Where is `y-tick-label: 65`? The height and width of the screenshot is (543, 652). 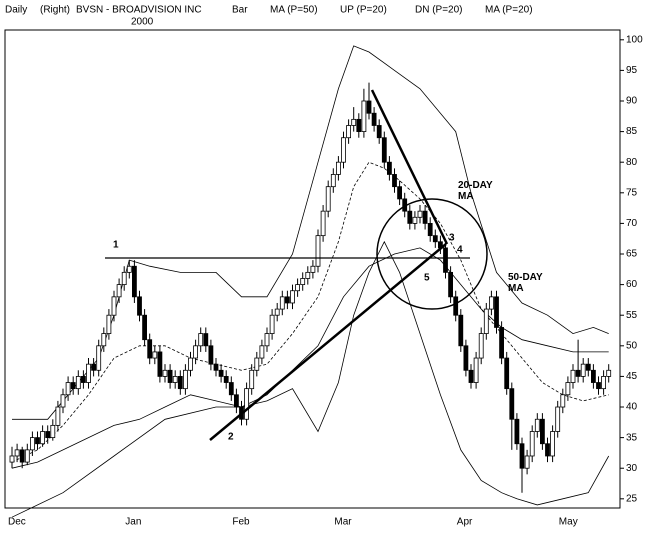
y-tick-label: 65 is located at coordinates (632, 254).